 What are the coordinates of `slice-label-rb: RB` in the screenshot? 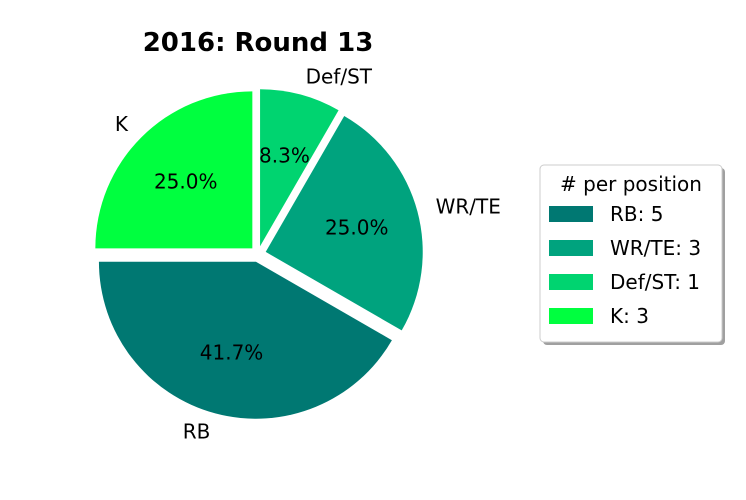 It's located at (197, 432).